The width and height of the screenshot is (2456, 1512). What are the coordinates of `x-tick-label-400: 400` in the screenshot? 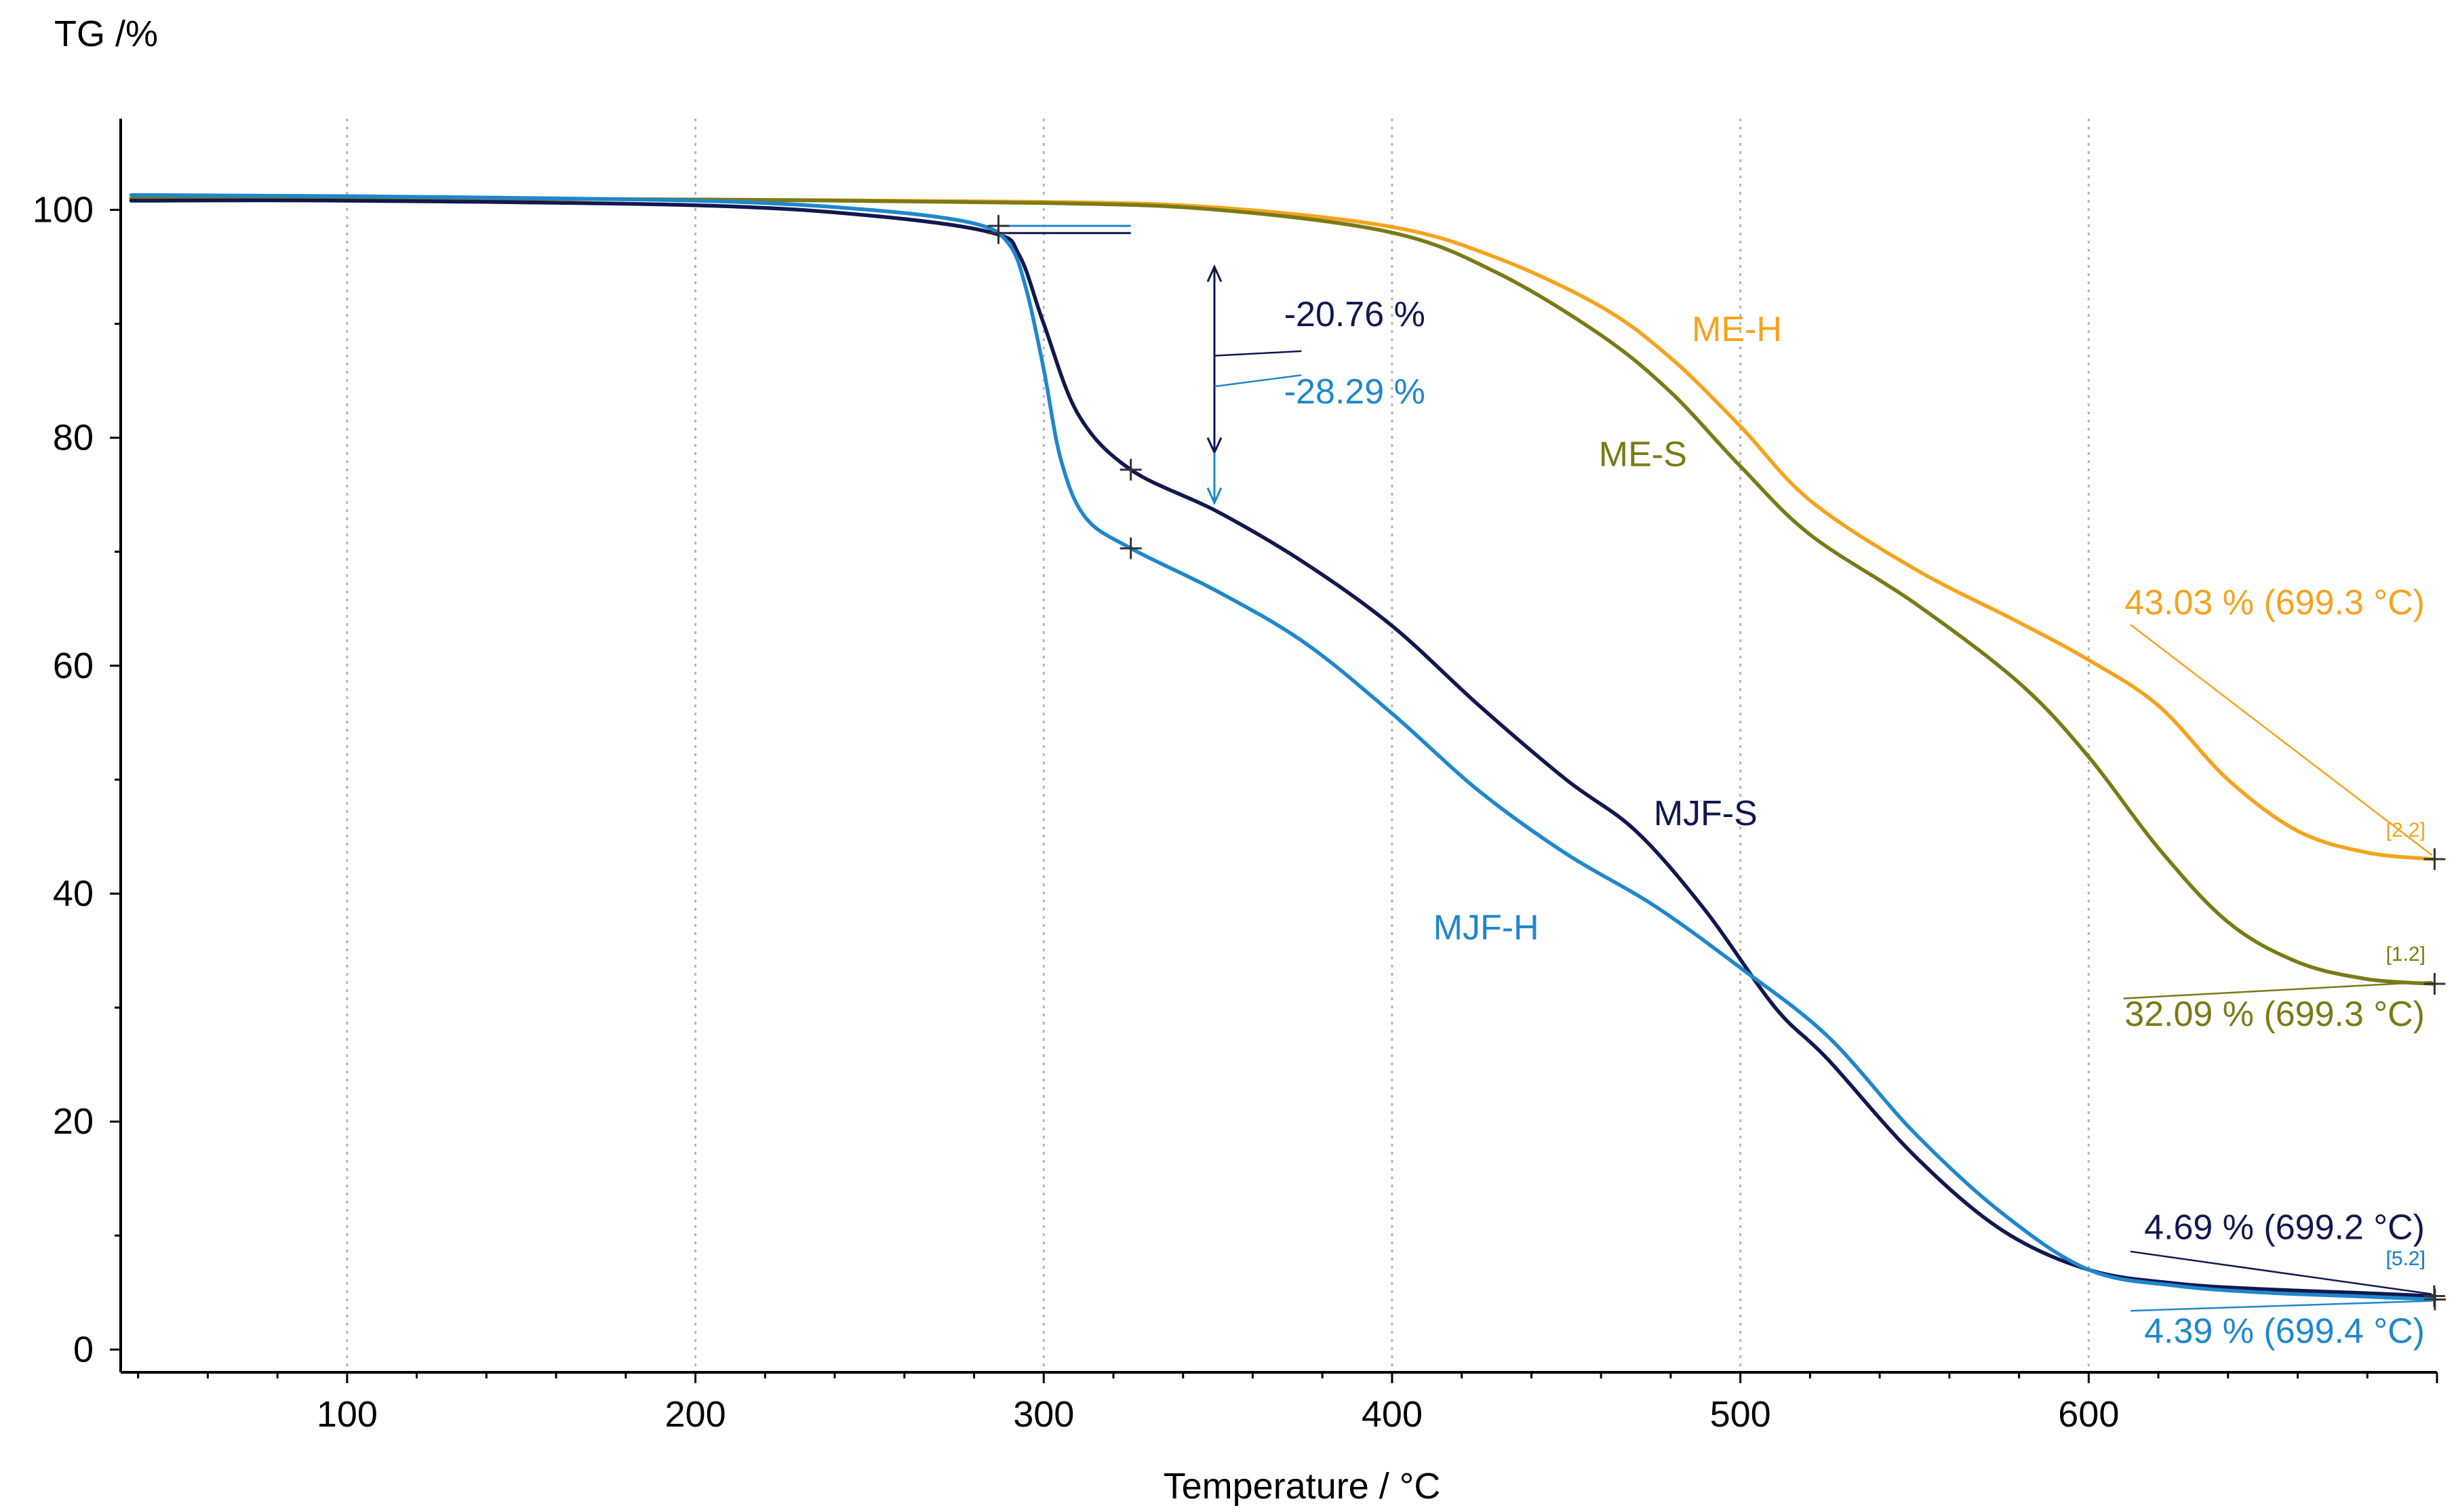 It's located at (1392, 1414).